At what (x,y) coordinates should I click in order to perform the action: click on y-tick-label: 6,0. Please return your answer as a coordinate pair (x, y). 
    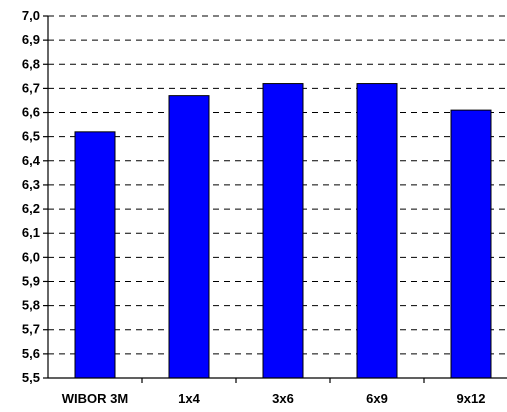
    Looking at the image, I should click on (31, 256).